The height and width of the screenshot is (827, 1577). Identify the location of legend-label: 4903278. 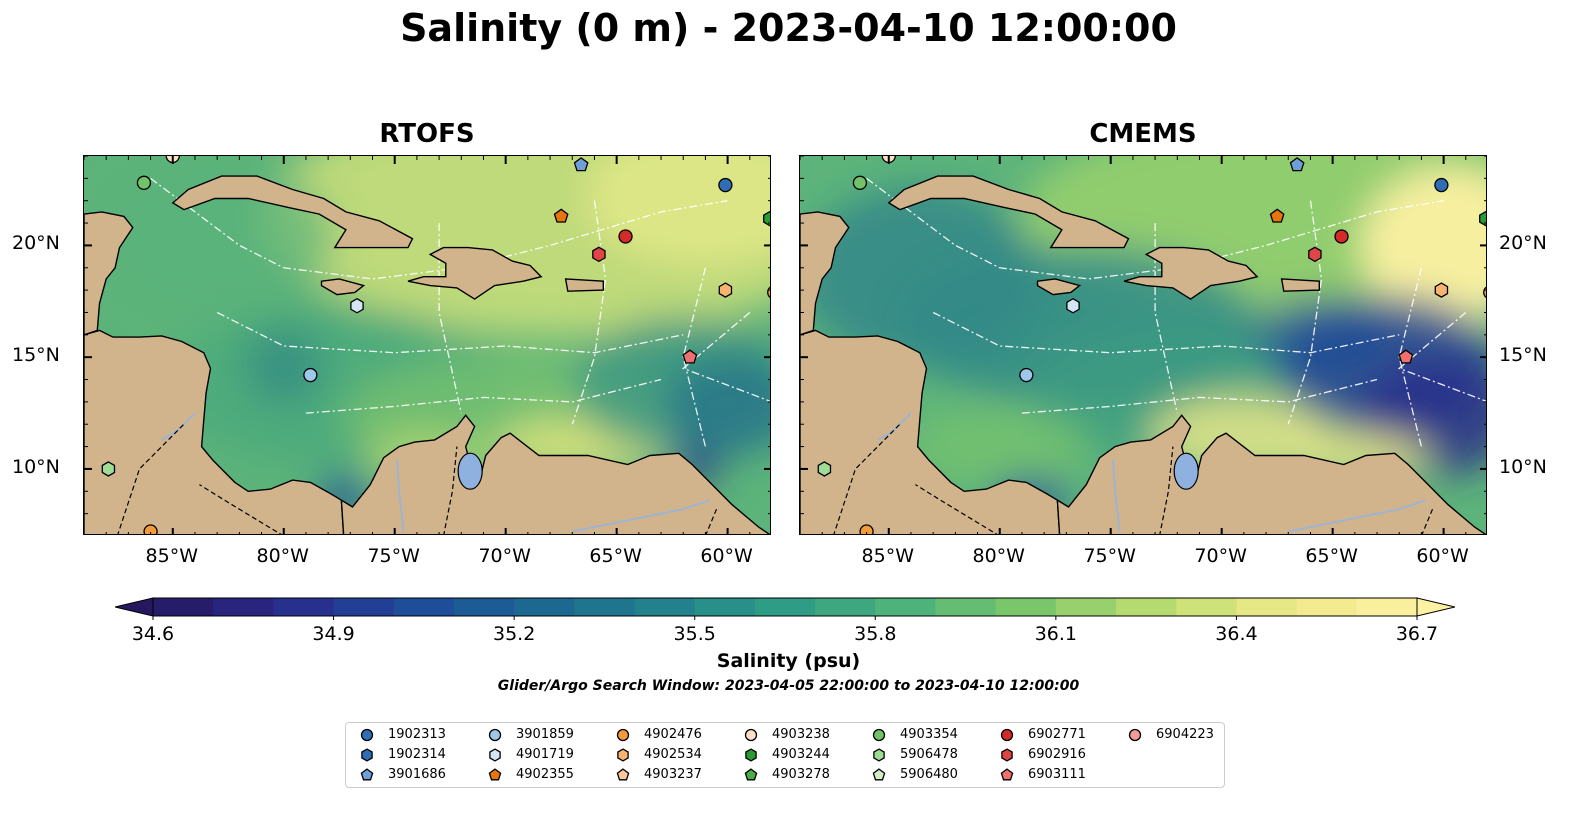
(801, 774).